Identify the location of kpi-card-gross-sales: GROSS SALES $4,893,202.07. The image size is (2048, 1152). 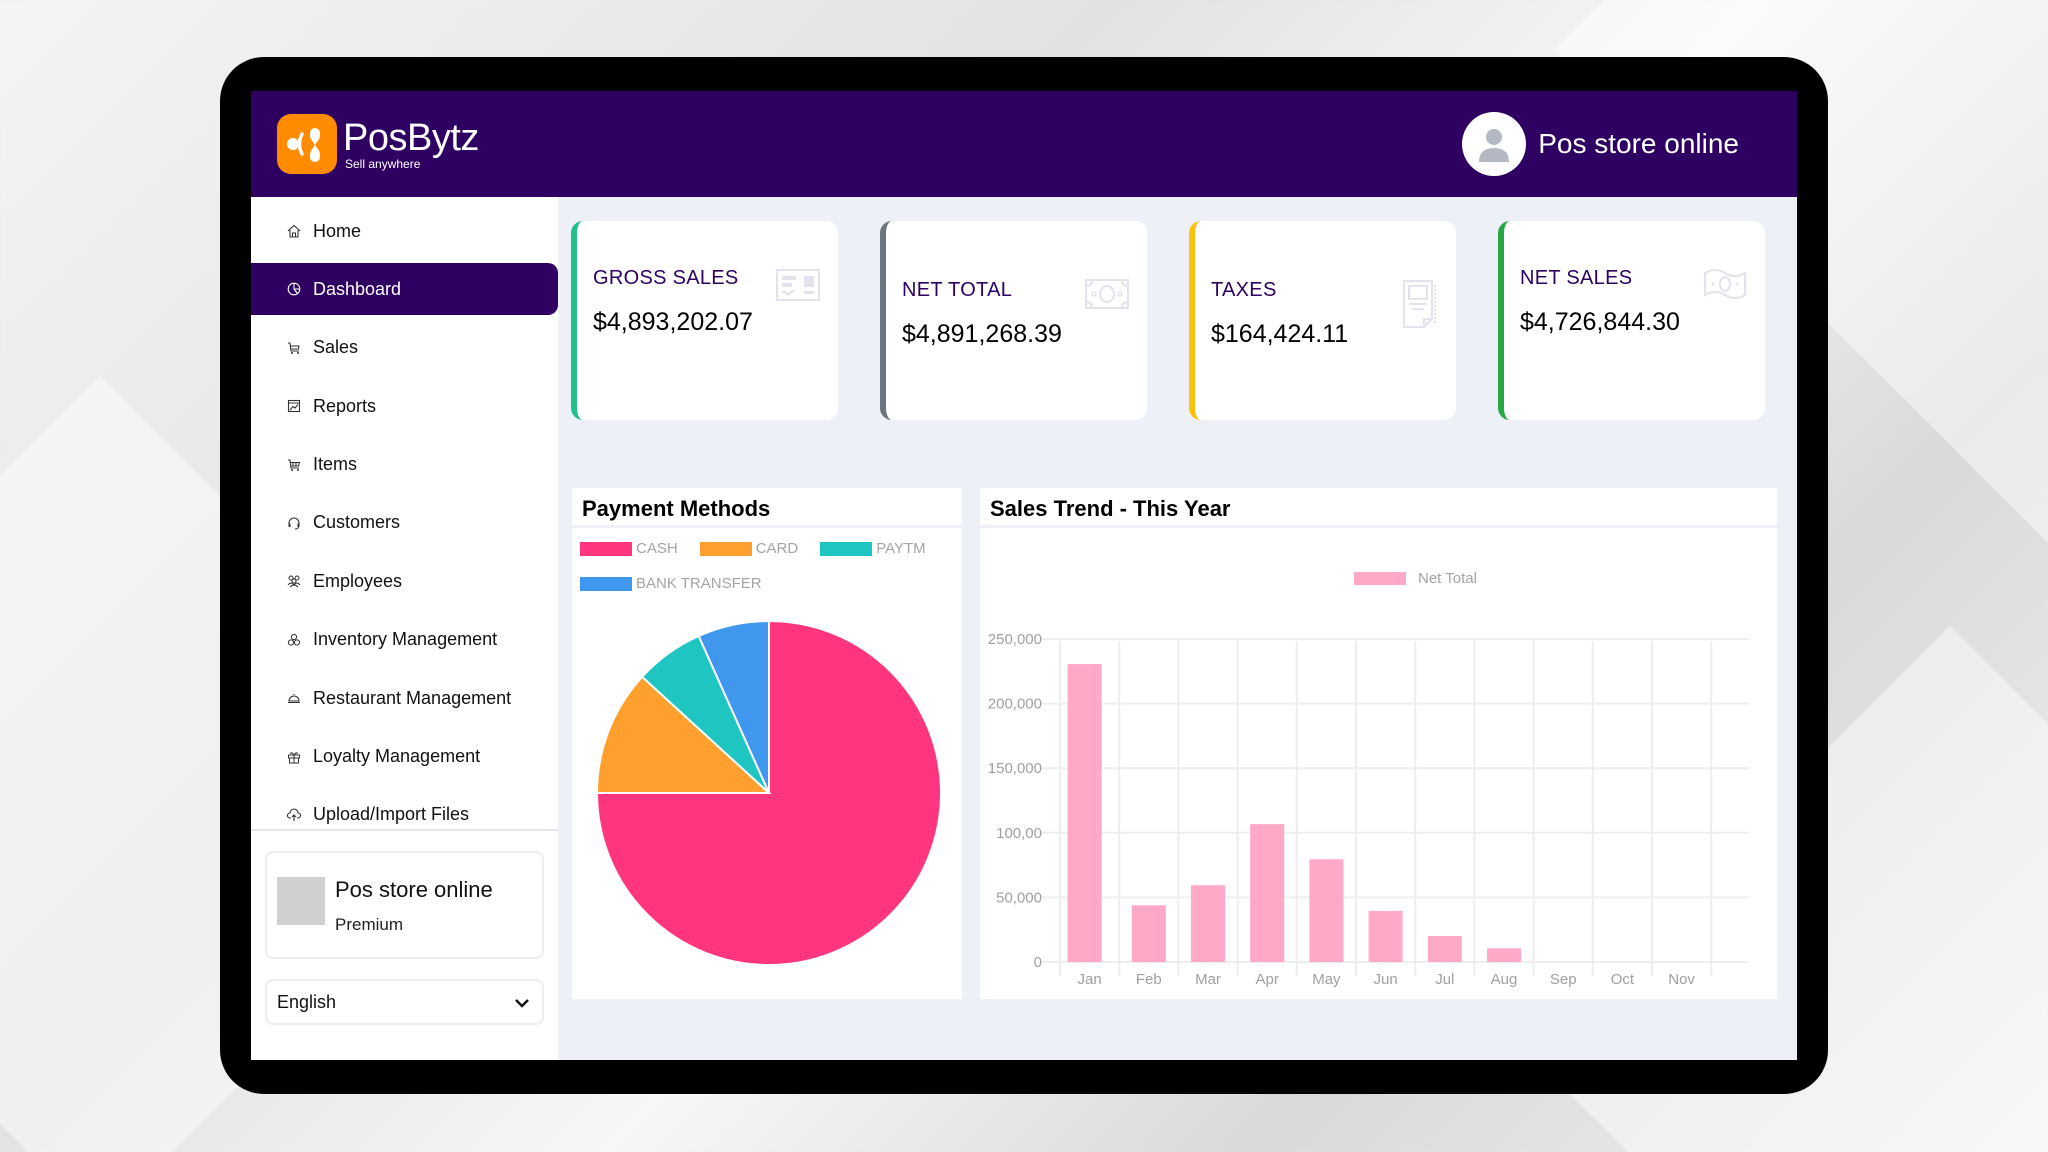
(704, 320).